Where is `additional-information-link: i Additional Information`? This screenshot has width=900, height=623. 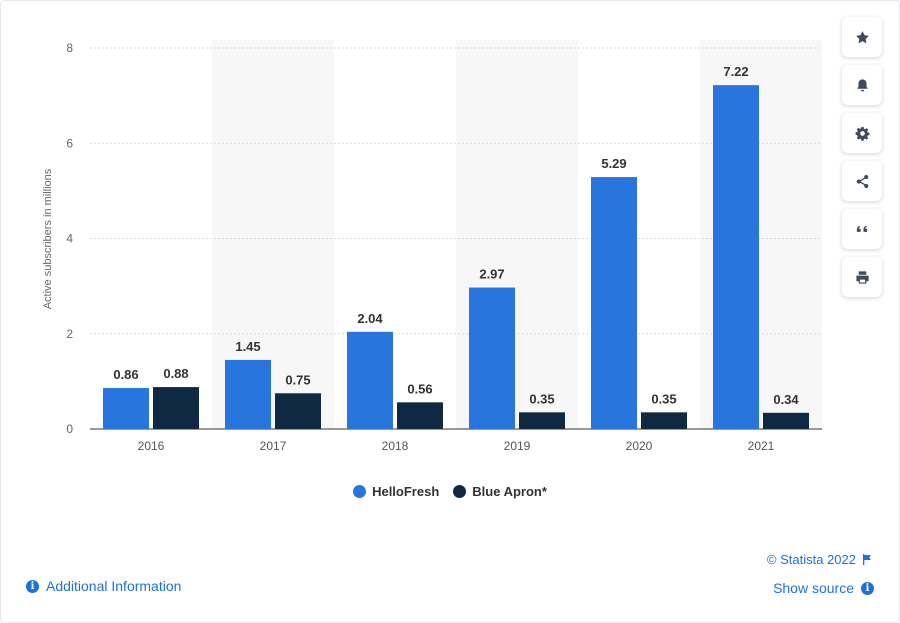 additional-information-link: i Additional Information is located at coordinates (103, 586).